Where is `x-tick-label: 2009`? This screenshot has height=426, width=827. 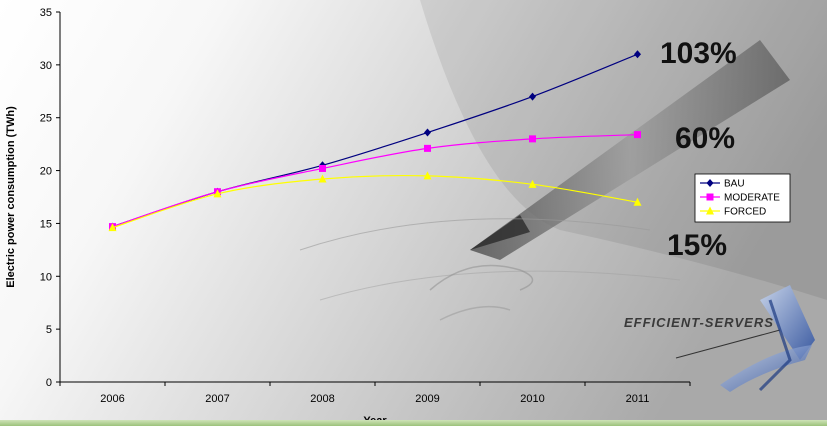
x-tick-label: 2009 is located at coordinates (427, 399).